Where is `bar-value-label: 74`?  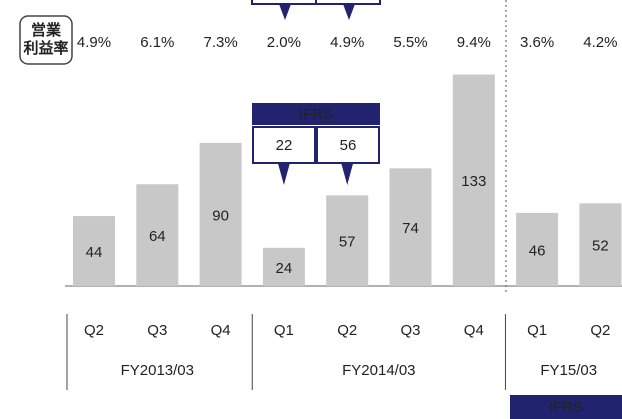 bar-value-label: 74 is located at coordinates (410, 228).